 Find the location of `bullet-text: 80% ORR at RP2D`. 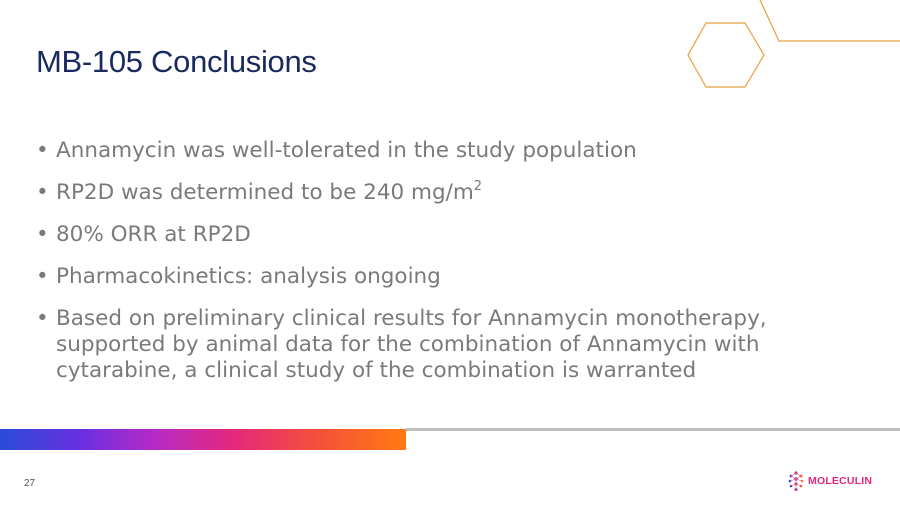

bullet-text: 80% ORR at RP2D is located at coordinates (153, 234).